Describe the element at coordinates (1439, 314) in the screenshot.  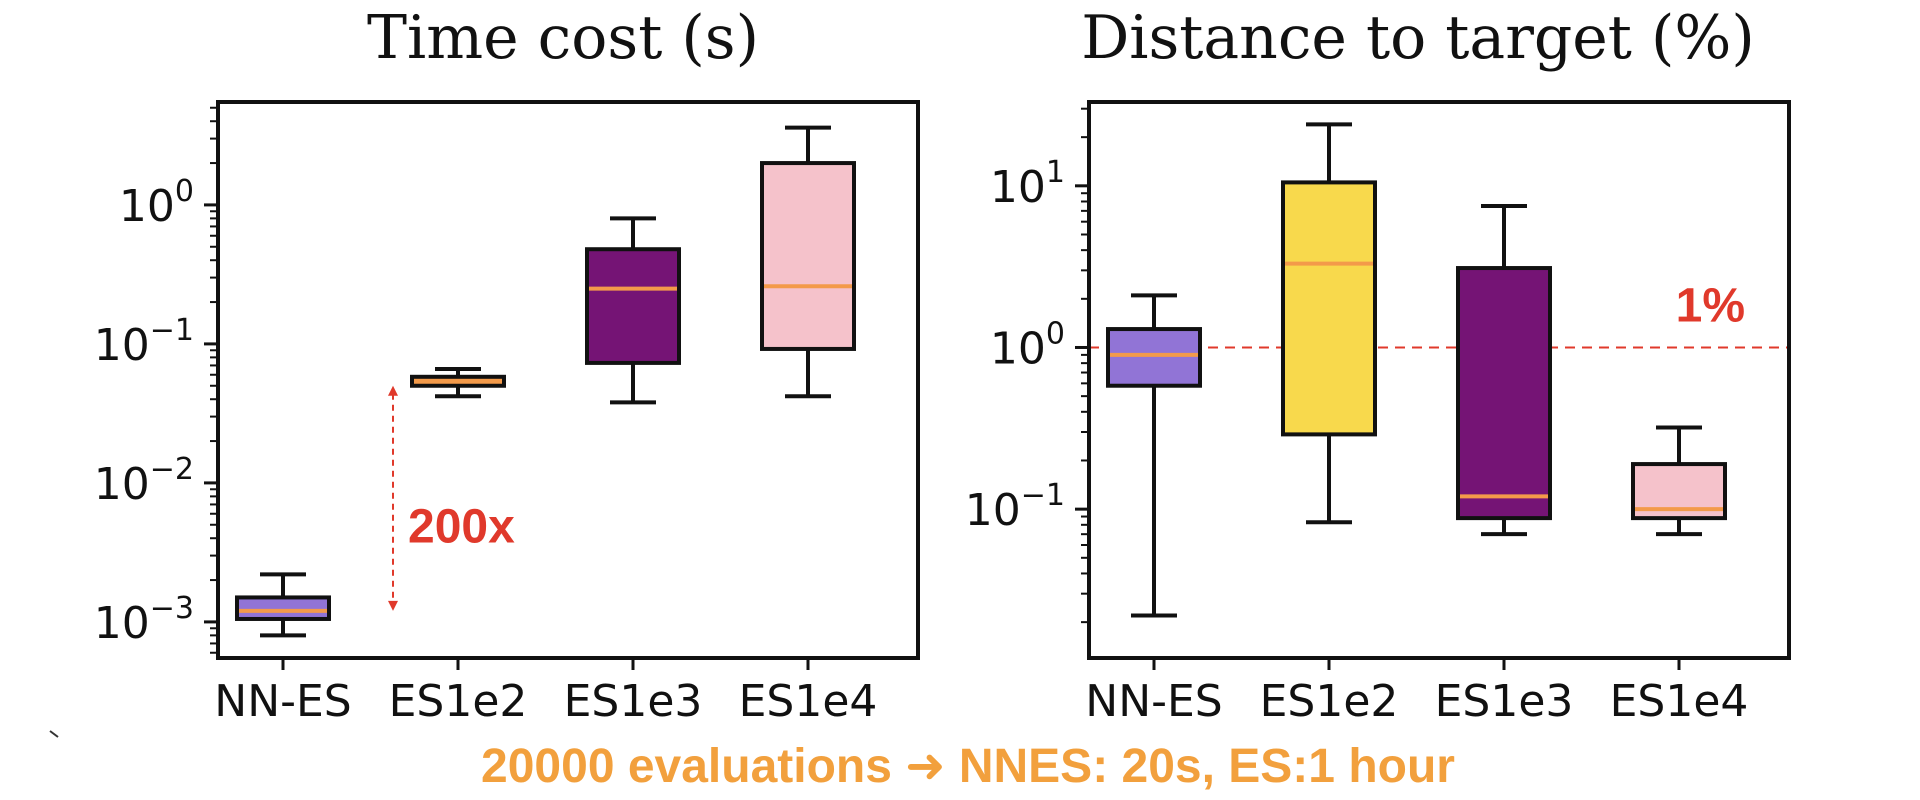
I see `distance-reference-line: 1%` at that location.